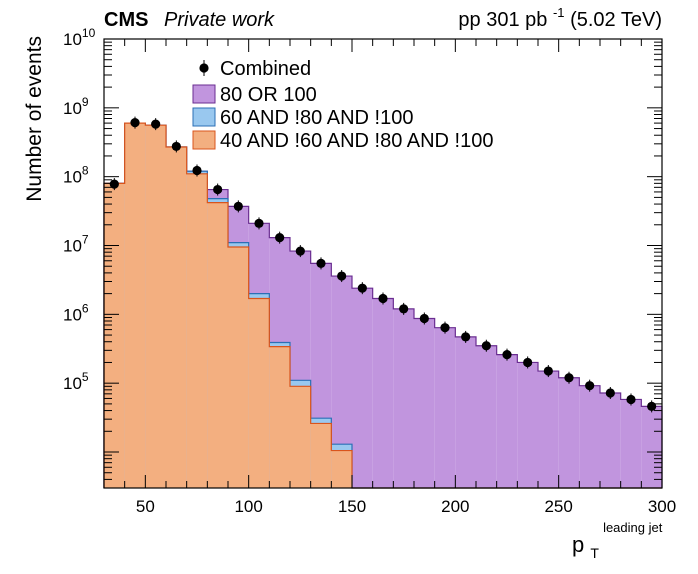 The height and width of the screenshot is (574, 698). I want to click on y-tick-exponent: 10, so click(89, 33).